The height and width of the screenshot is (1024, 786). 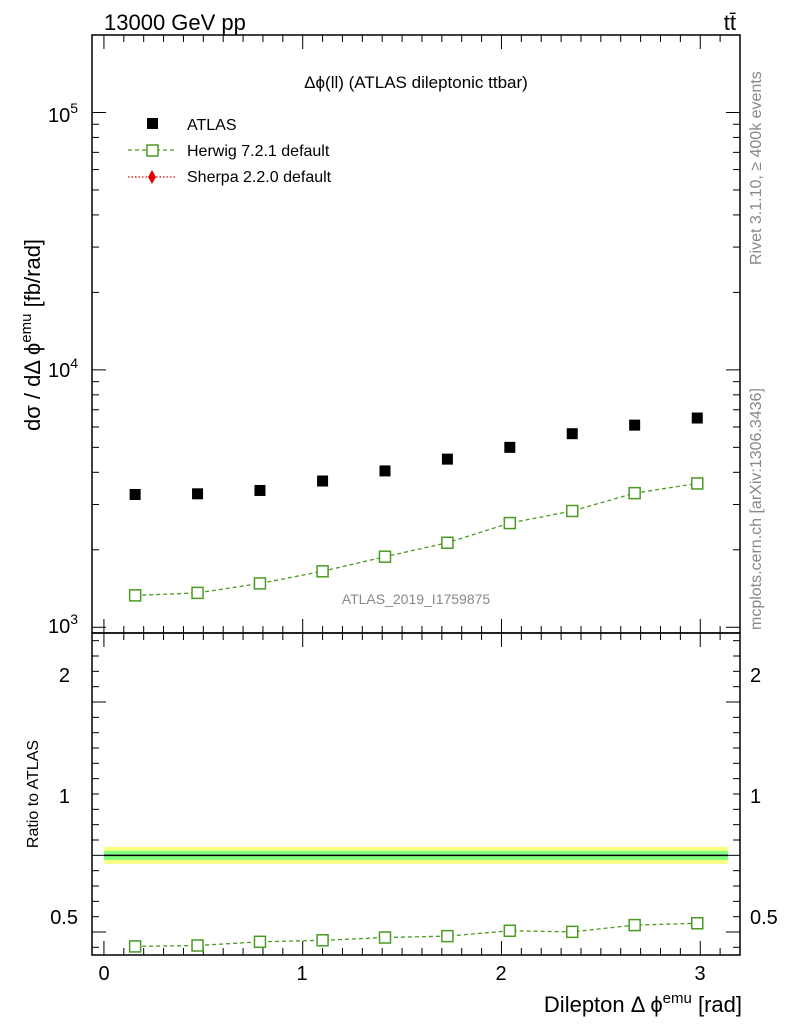 What do you see at coordinates (301, 974) in the screenshot?
I see `x-tick-label-1: 1` at bounding box center [301, 974].